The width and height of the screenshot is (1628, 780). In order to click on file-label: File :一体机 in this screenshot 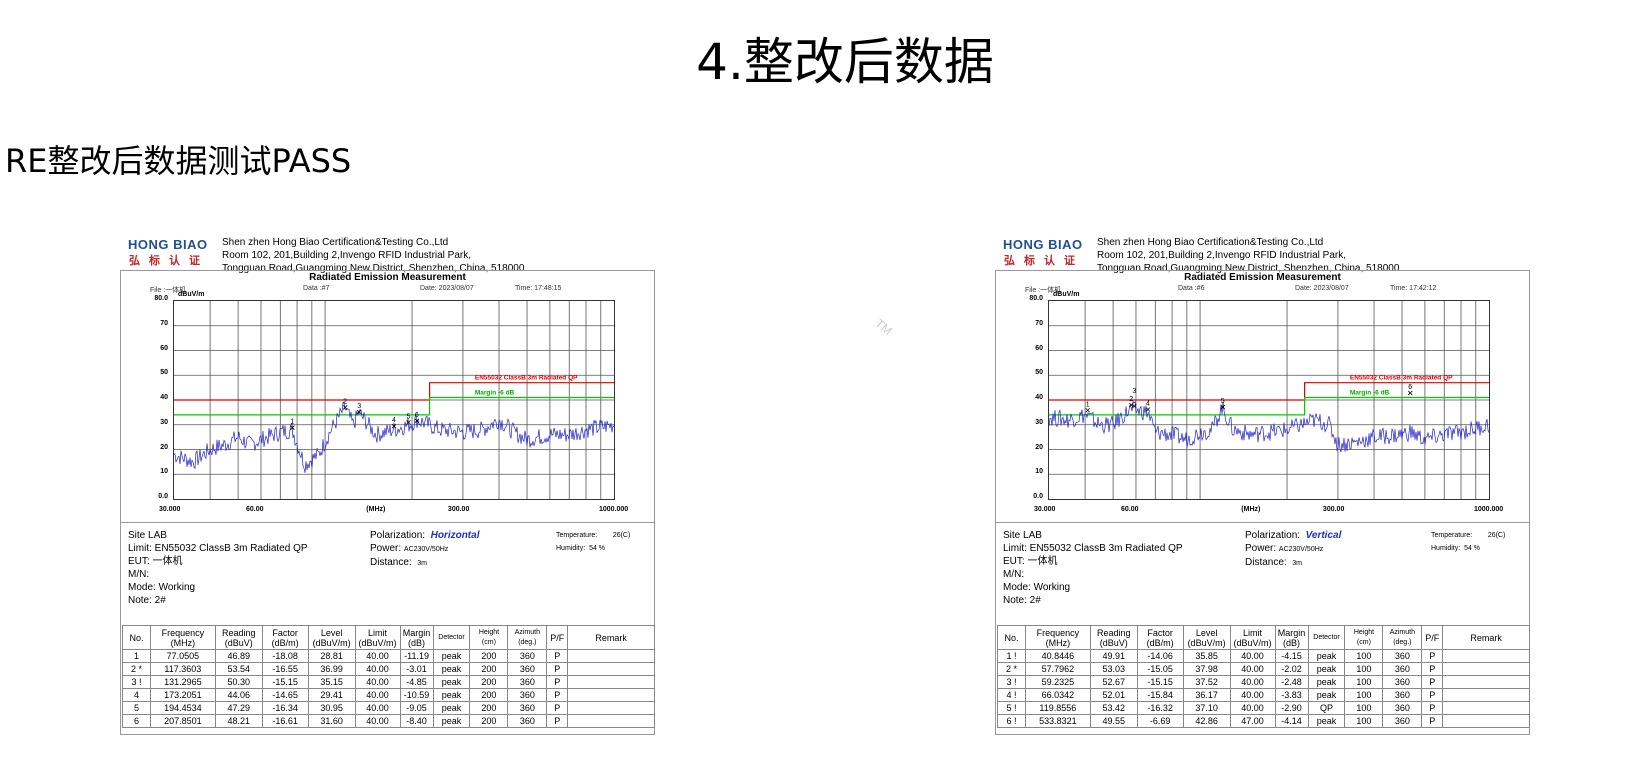, I will do `click(168, 290)`.